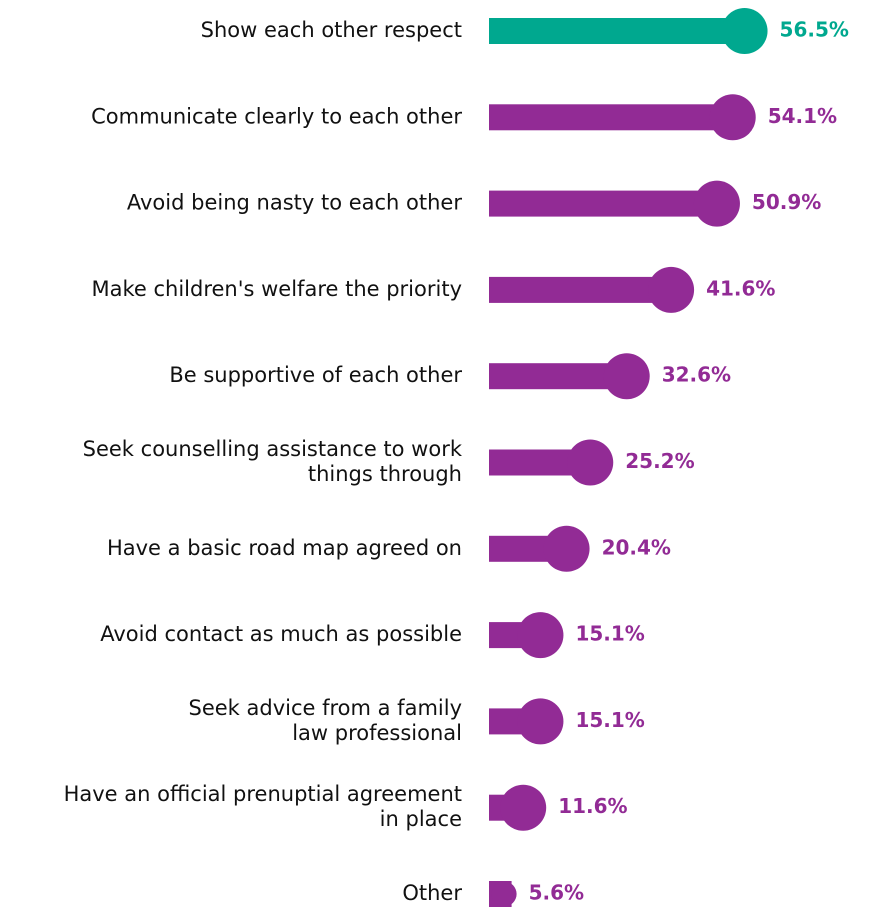  I want to click on category-label: in place, so click(421, 819).